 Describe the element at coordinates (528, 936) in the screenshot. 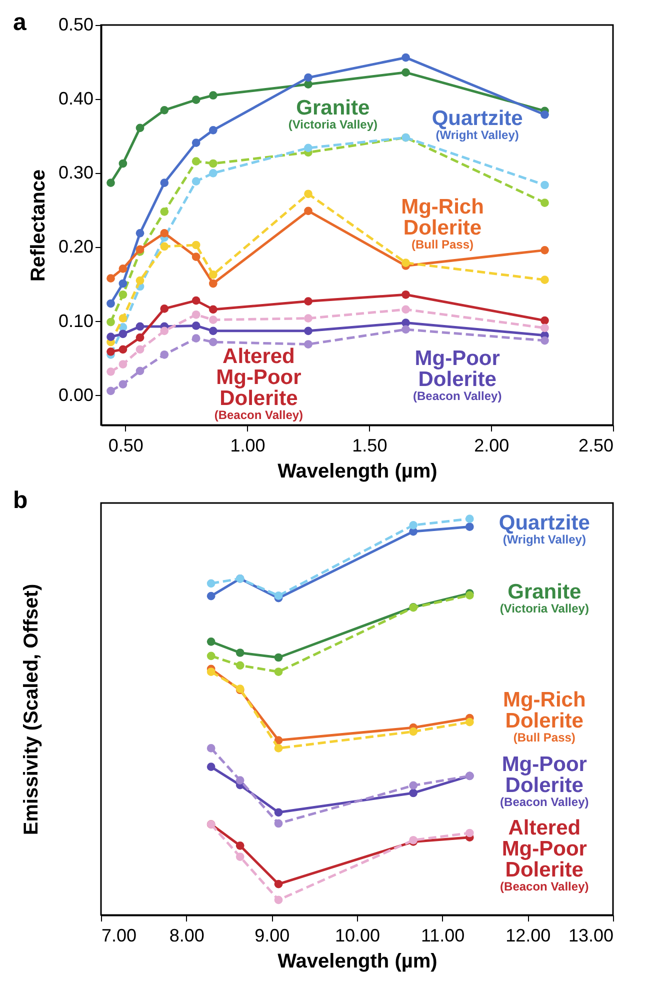

I see `x-tick-label: 12.00` at that location.